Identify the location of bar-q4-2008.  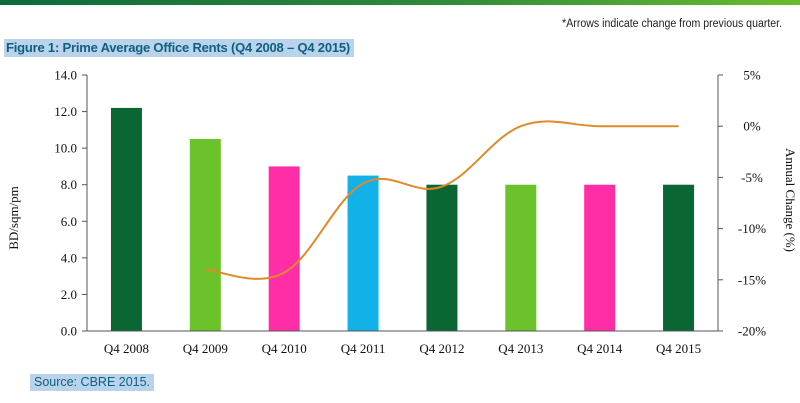
(126, 219).